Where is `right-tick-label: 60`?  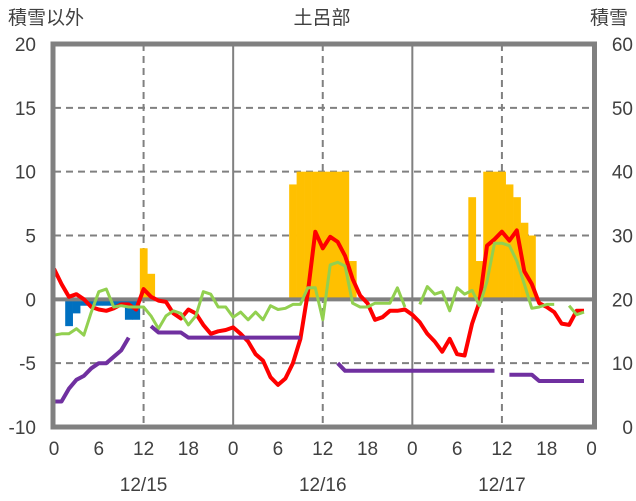
right-tick-label: 60 is located at coordinates (622, 45).